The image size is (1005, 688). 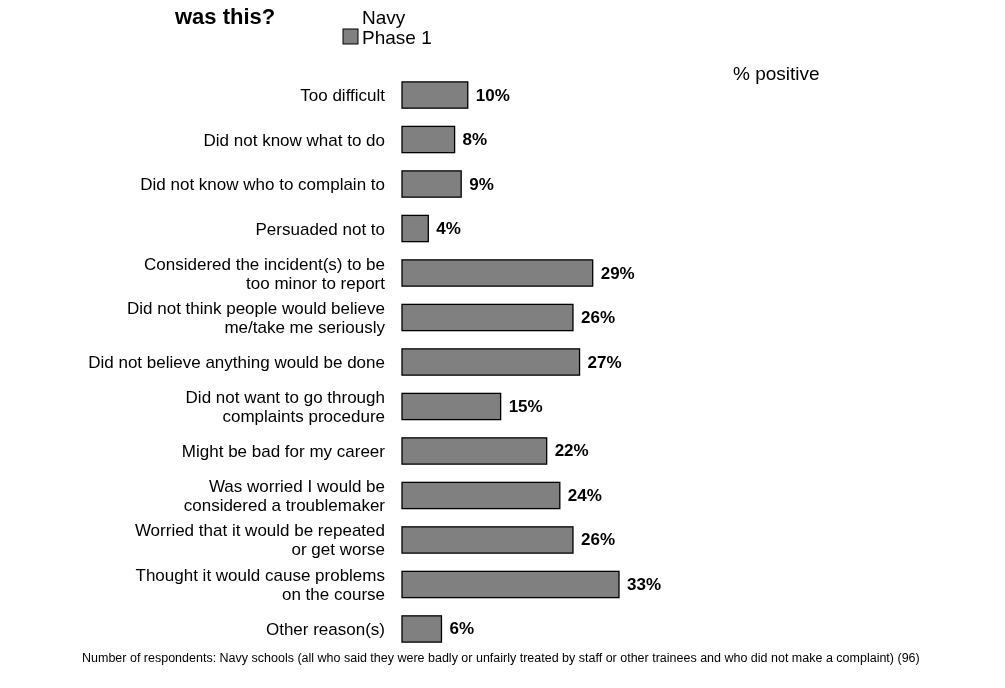 What do you see at coordinates (285, 407) in the screenshot?
I see `y-tick-label: Did not want to go through complaints procedure` at bounding box center [285, 407].